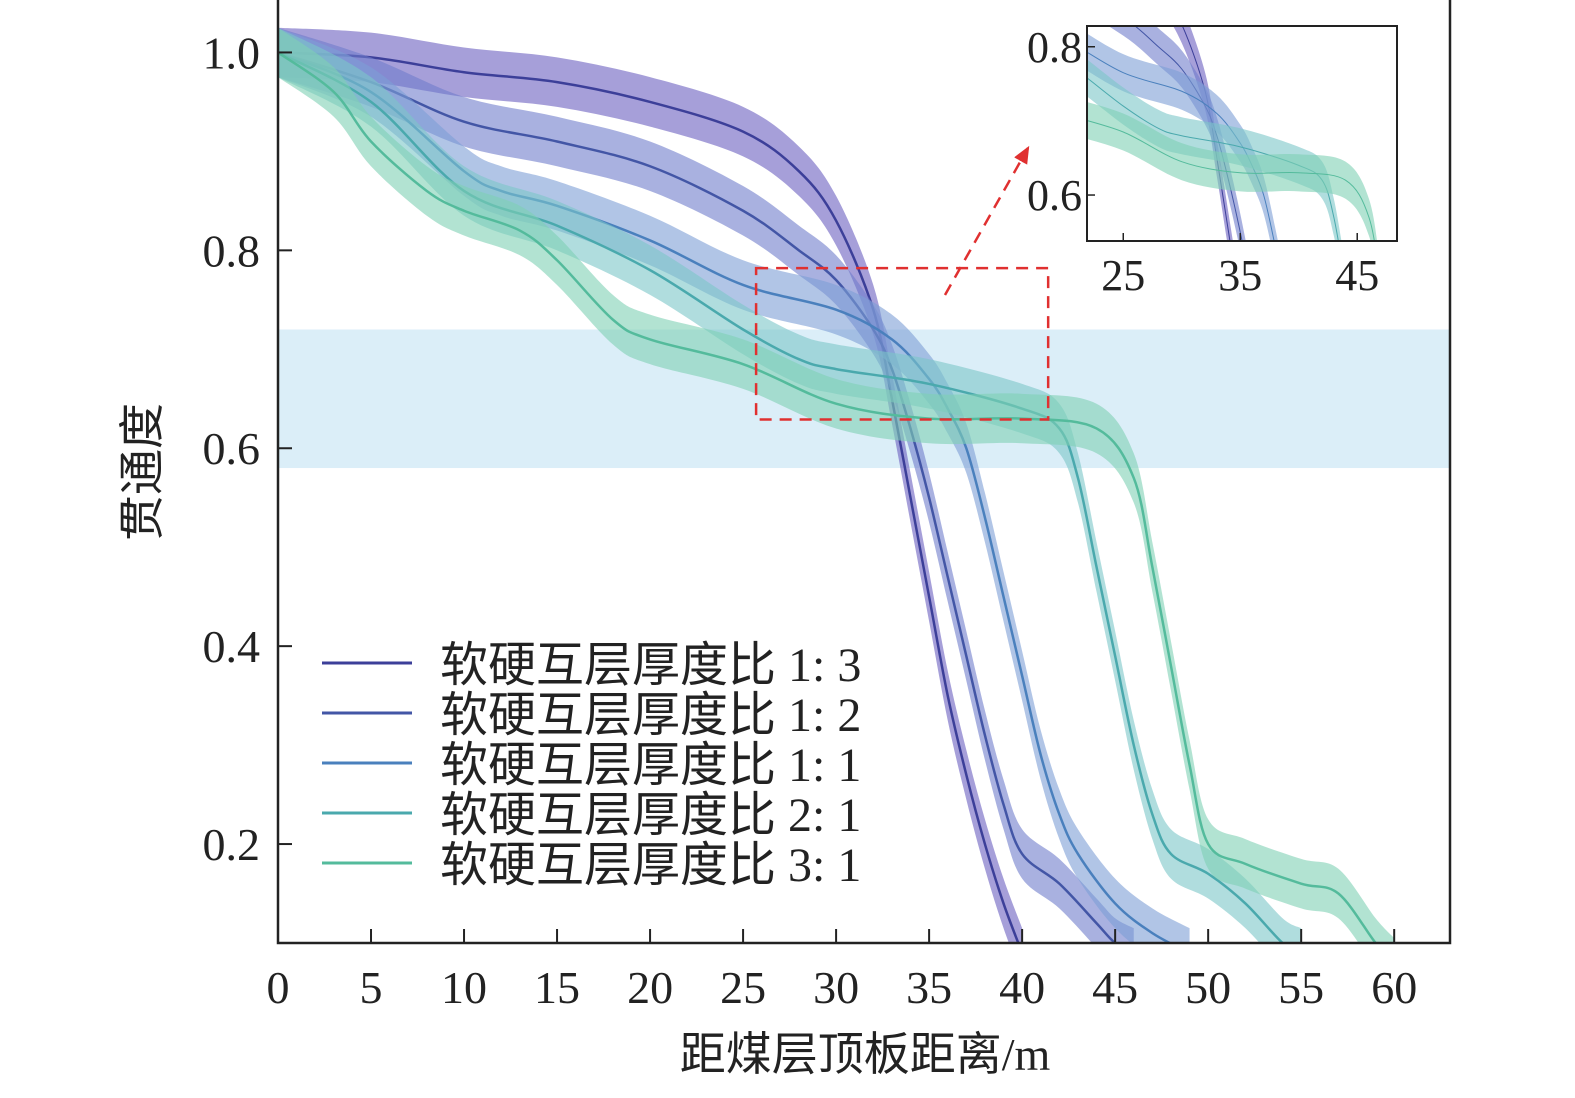  Describe the element at coordinates (650, 715) in the screenshot. I see `legend-label-2: 软硬互层厚度比 1: 2` at that location.